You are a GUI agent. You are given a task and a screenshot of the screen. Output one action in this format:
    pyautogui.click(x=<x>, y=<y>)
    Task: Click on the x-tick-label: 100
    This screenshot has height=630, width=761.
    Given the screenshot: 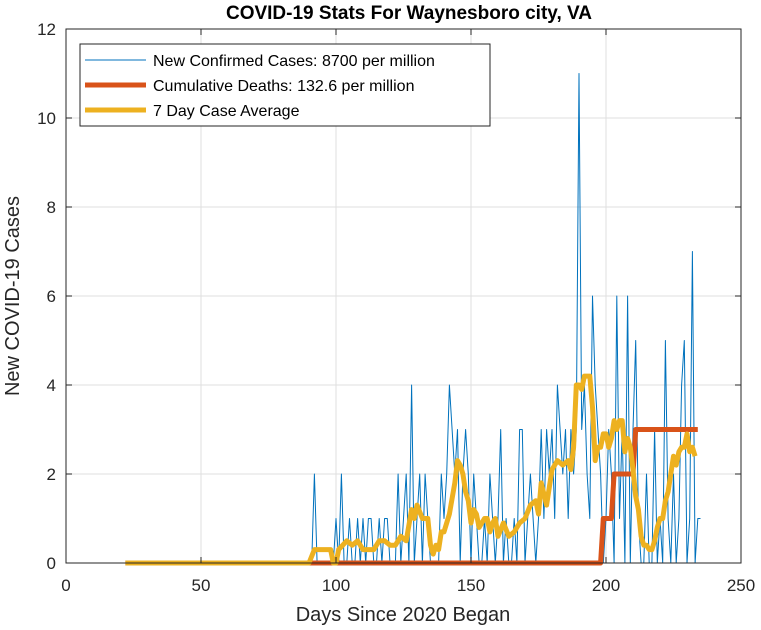 What is the action you would take?
    pyautogui.click(x=336, y=585)
    